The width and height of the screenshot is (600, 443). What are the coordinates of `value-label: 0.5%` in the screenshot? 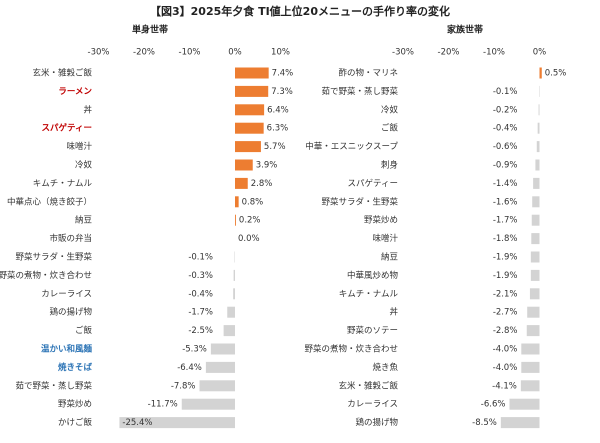 It's located at (556, 74).